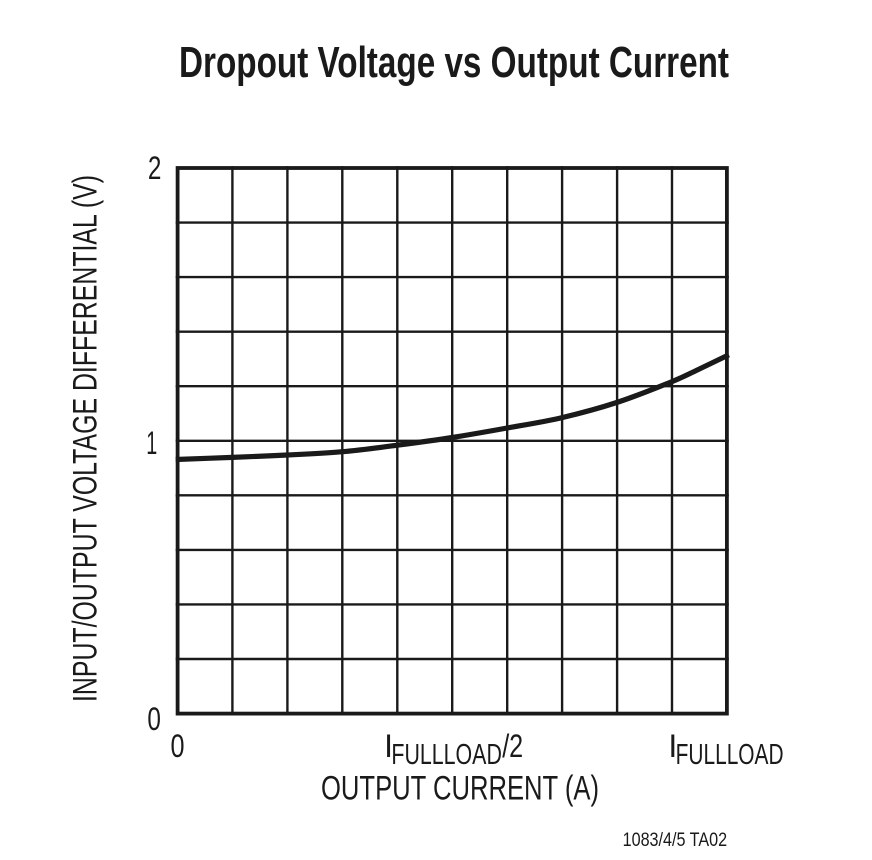 This screenshot has height=860, width=872. I want to click on svg-text: 2, so click(155, 168).